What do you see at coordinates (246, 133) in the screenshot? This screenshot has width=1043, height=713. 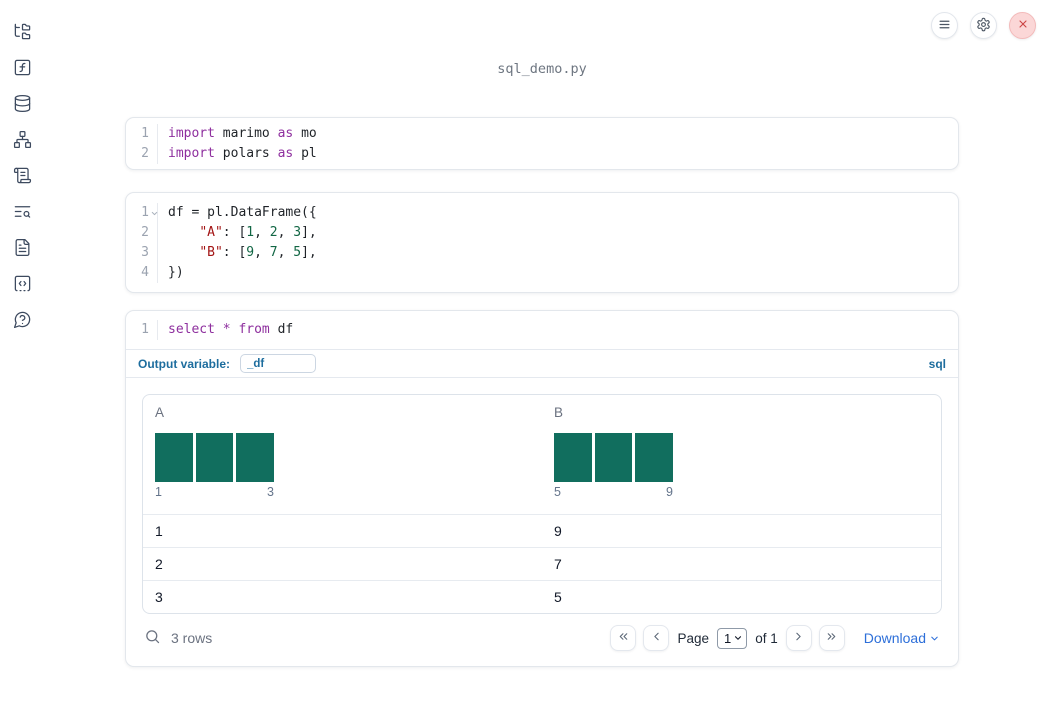 I see `code-token: marimo` at bounding box center [246, 133].